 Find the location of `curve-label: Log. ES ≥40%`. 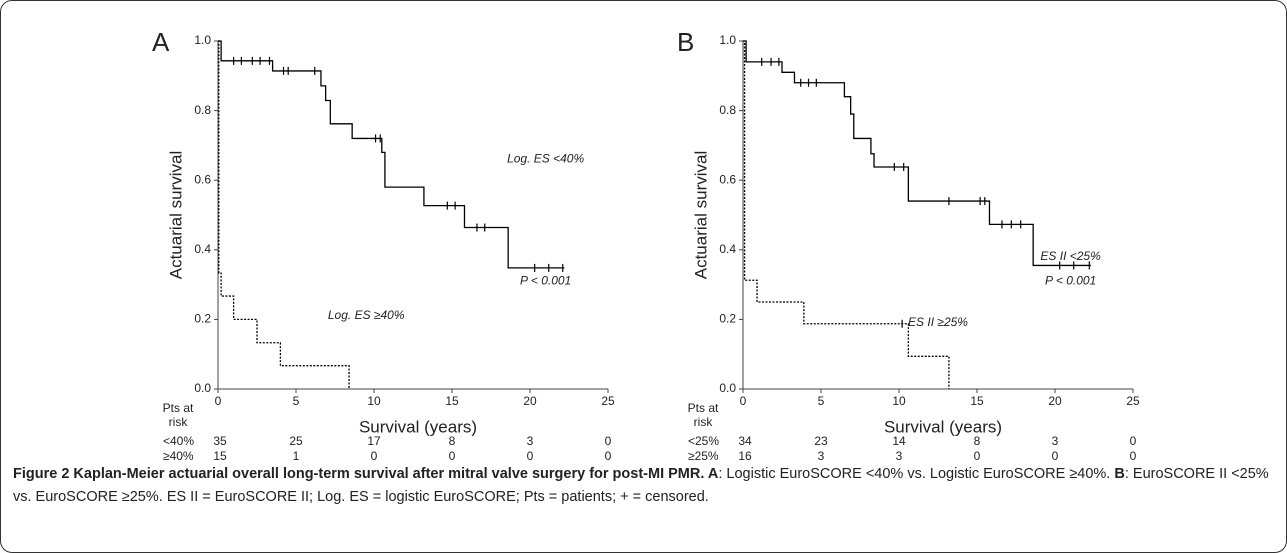

curve-label: Log. ES ≥40% is located at coordinates (366, 315).